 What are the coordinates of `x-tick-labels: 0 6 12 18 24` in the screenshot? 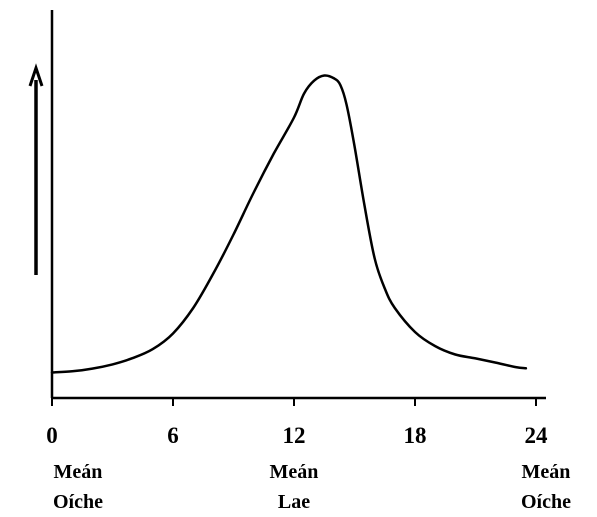 It's located at (297, 435).